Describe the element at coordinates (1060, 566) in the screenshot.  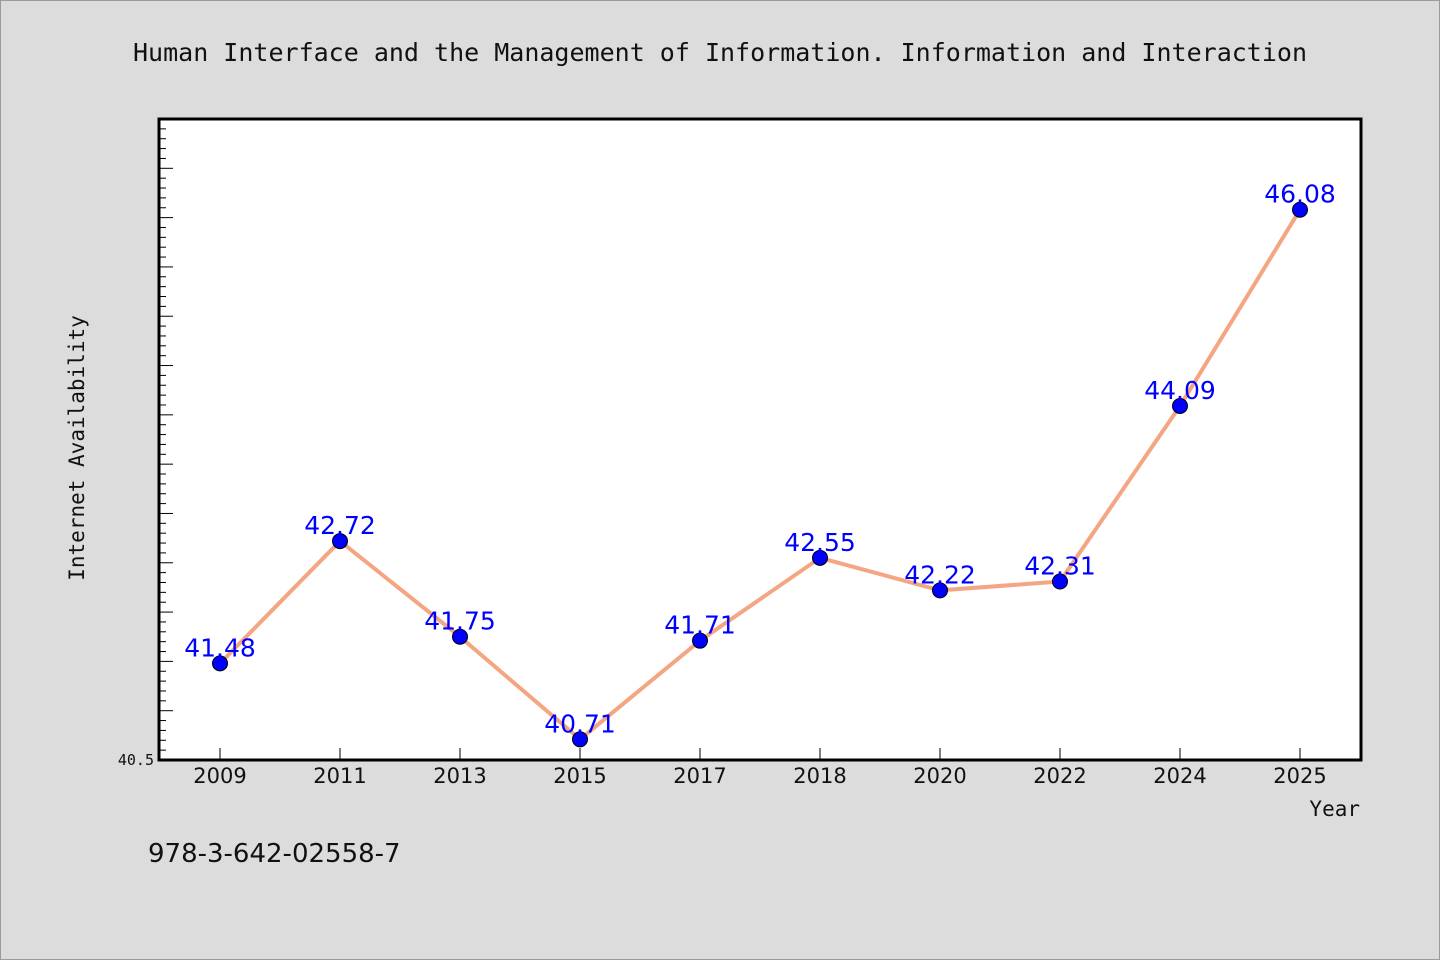
I see `data-label: 42.31` at that location.